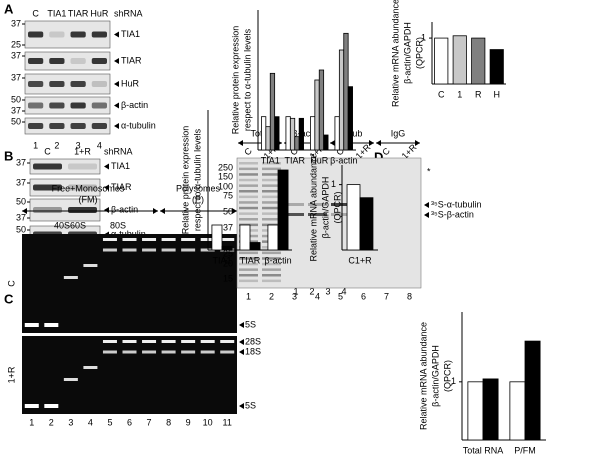 The width and height of the screenshot is (600, 454). What do you see at coordinates (78, 13) in the screenshot?
I see `lane-label: TIAR` at bounding box center [78, 13].